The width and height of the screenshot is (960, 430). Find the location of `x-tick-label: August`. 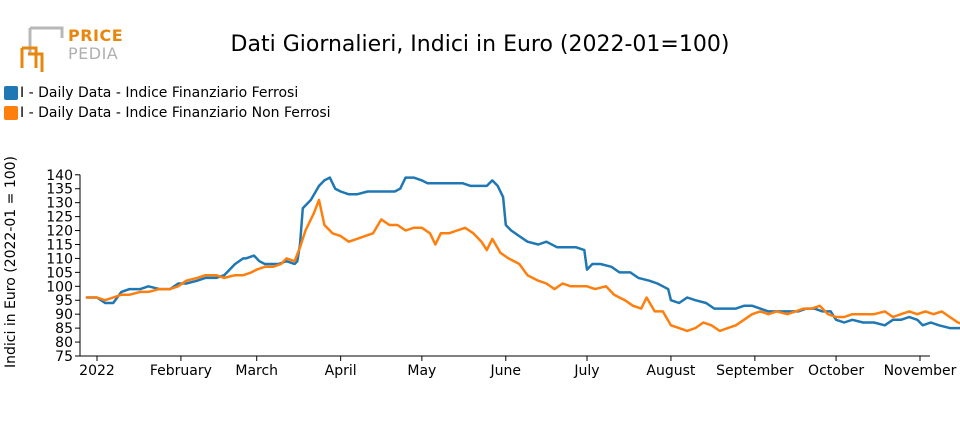

x-tick-label: August is located at coordinates (671, 371).